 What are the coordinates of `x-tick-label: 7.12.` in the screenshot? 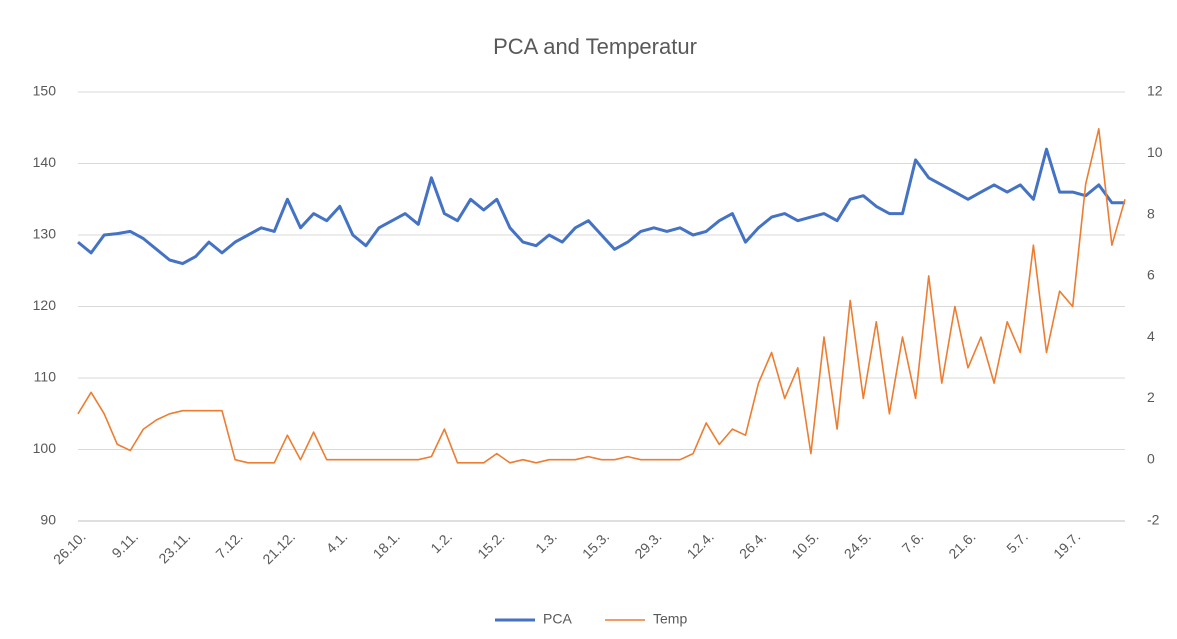 It's located at (228, 544).